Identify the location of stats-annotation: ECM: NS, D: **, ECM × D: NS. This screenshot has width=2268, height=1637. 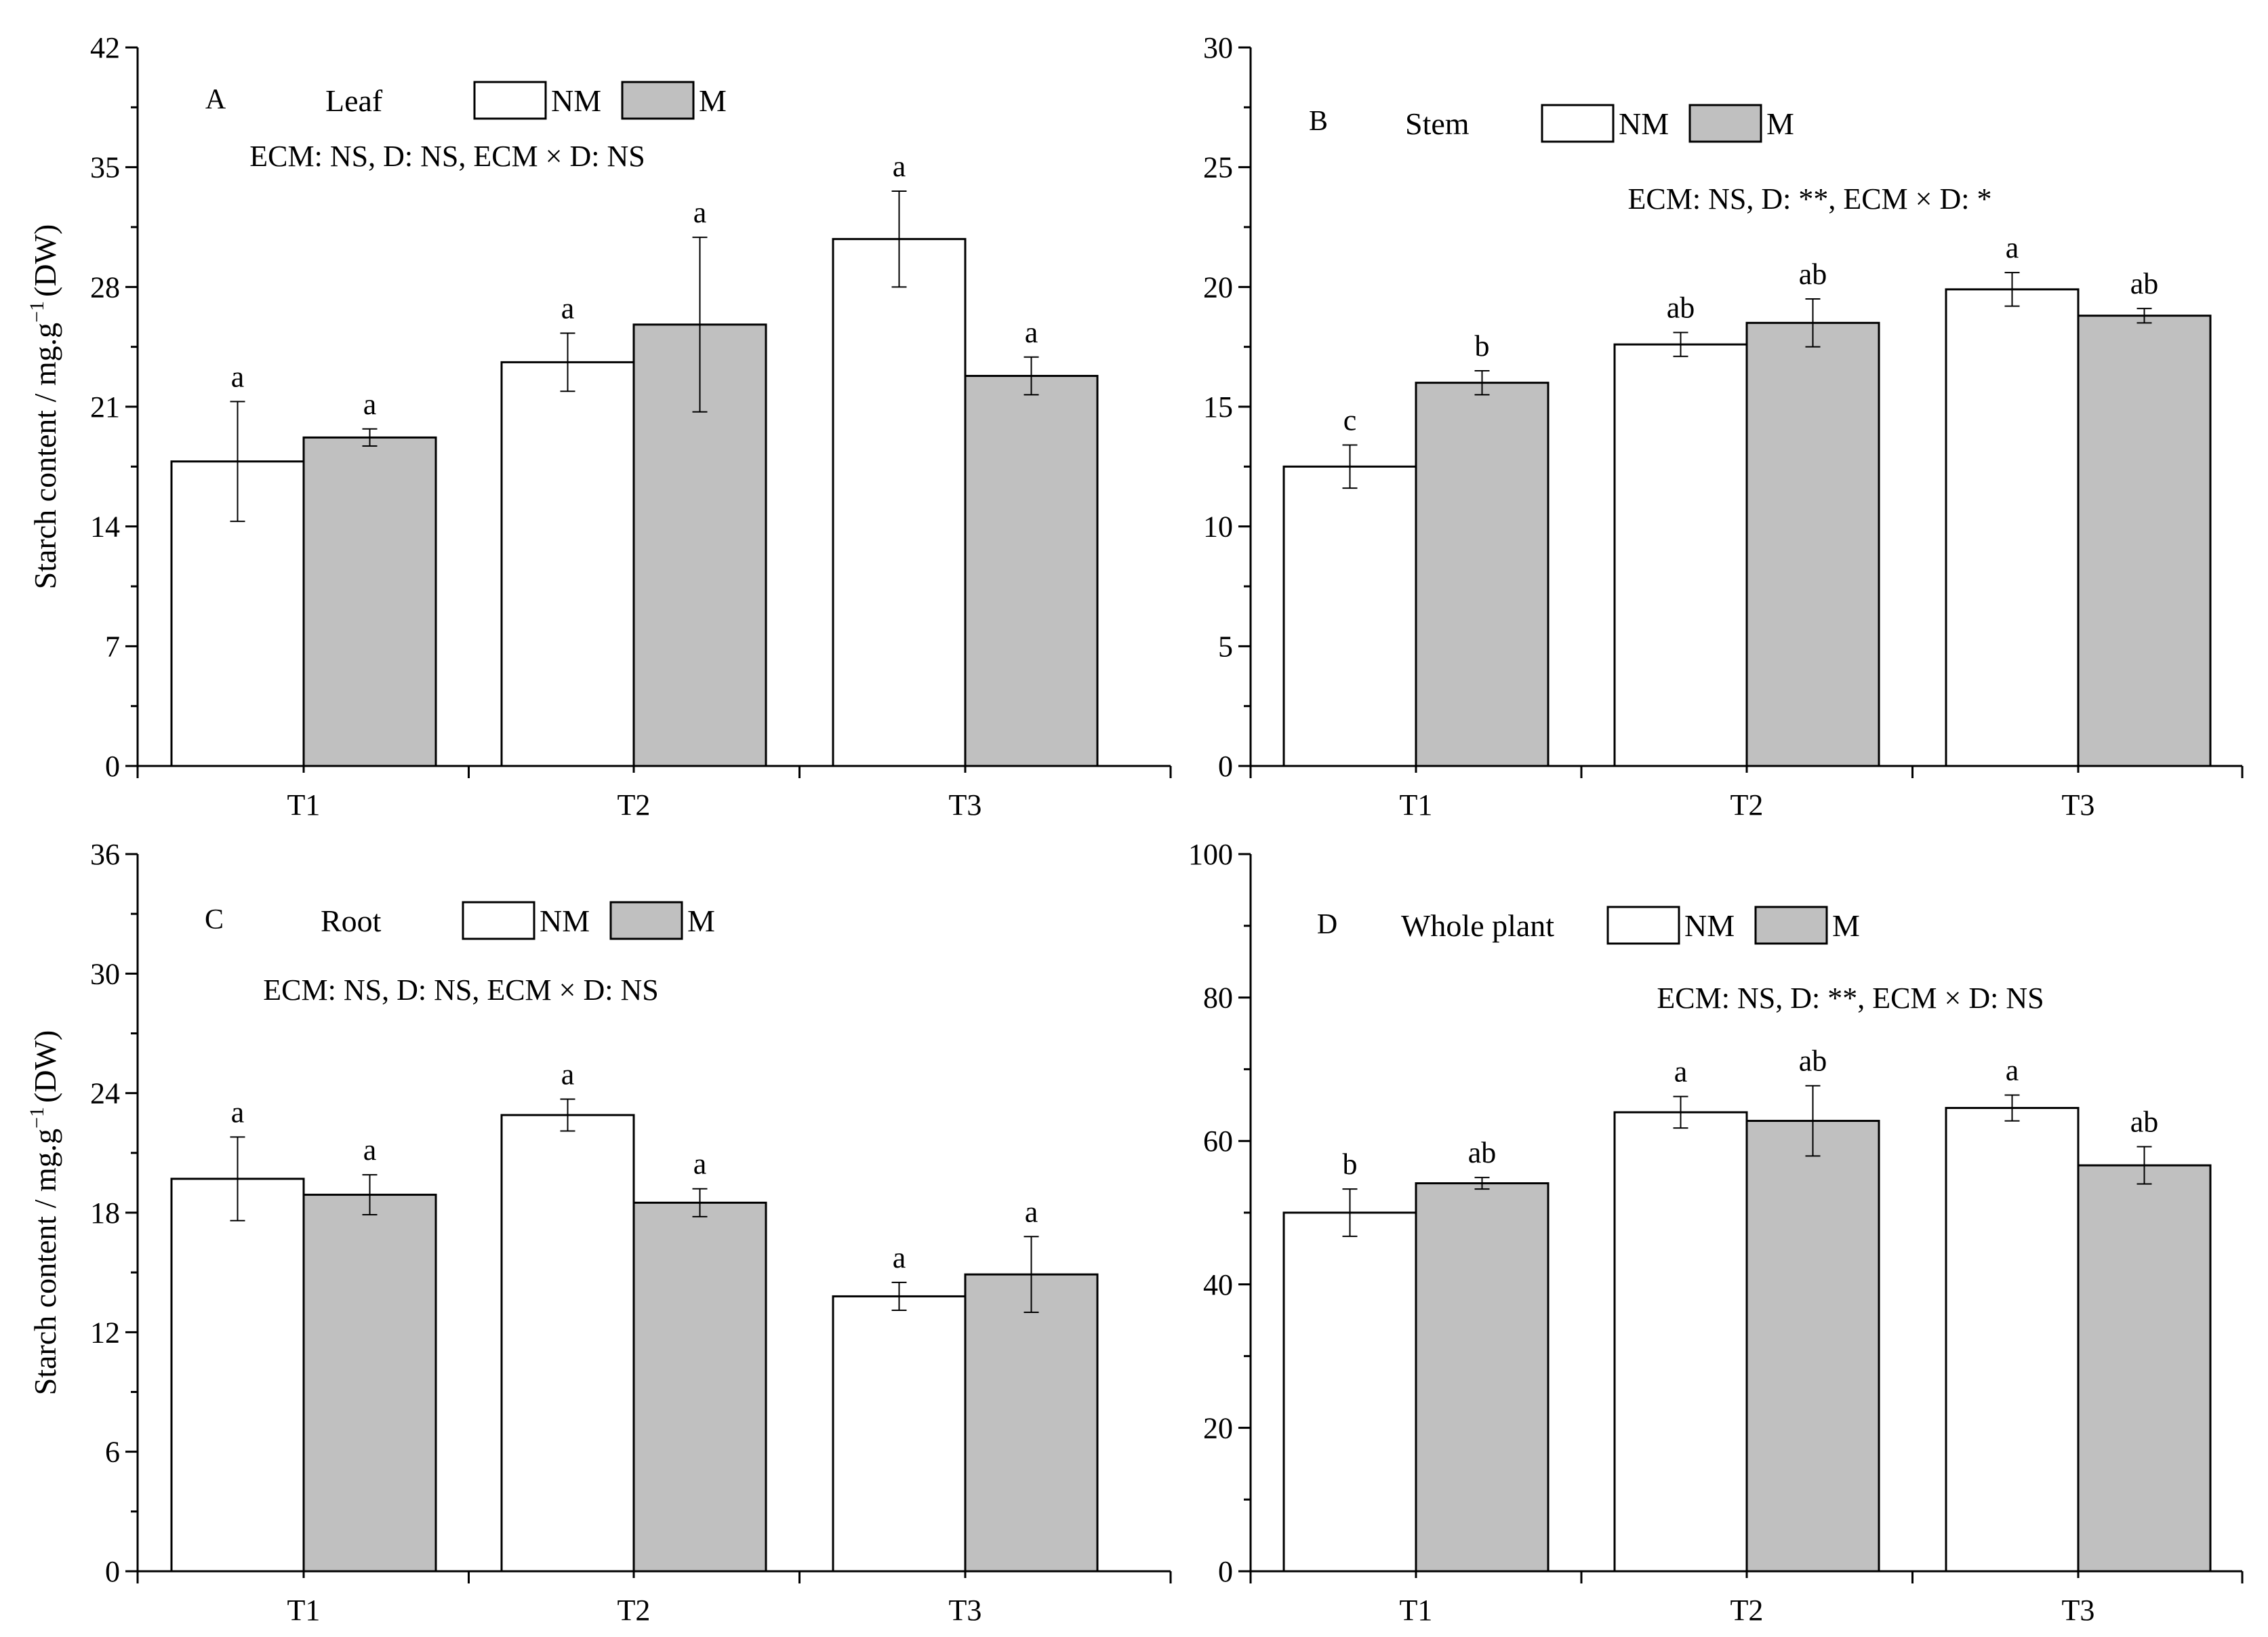
(1850, 998).